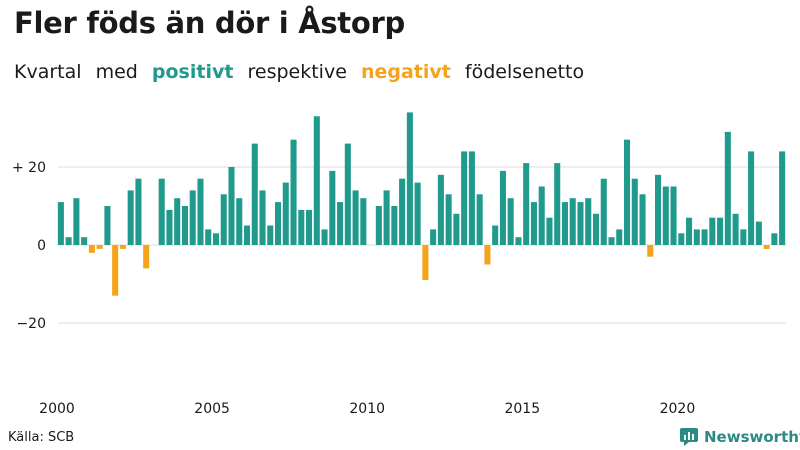  What do you see at coordinates (48, 72) in the screenshot?
I see `subtitle-word: Kvartal` at bounding box center [48, 72].